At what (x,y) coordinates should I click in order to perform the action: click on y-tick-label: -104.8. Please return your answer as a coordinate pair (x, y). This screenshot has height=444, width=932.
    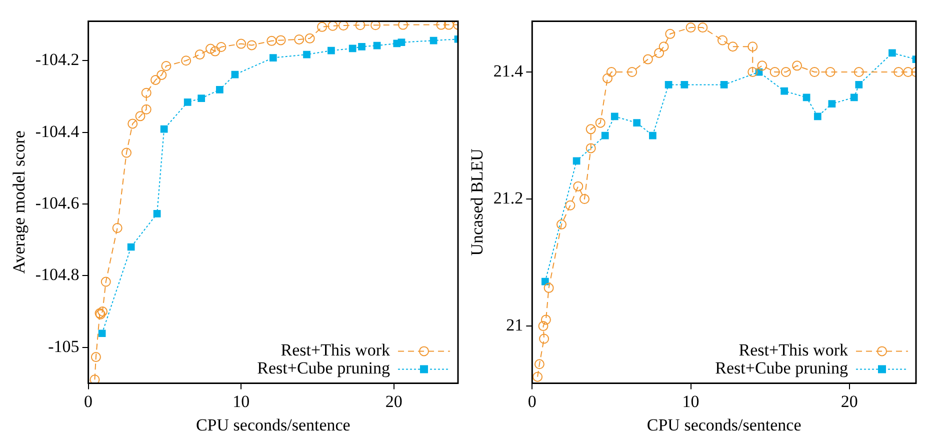
    Looking at the image, I should click on (57, 274).